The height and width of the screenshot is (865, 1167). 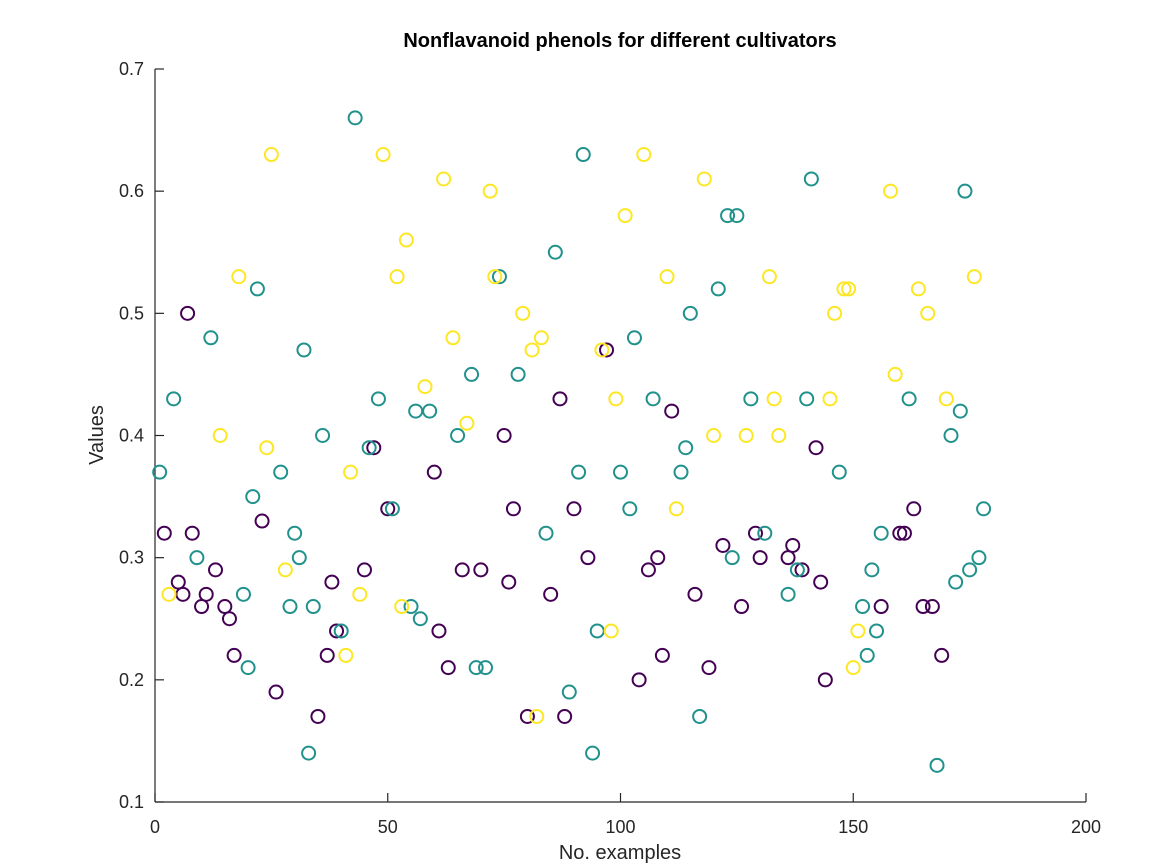 What do you see at coordinates (131, 191) in the screenshot?
I see `y-tick-label: 0.6` at bounding box center [131, 191].